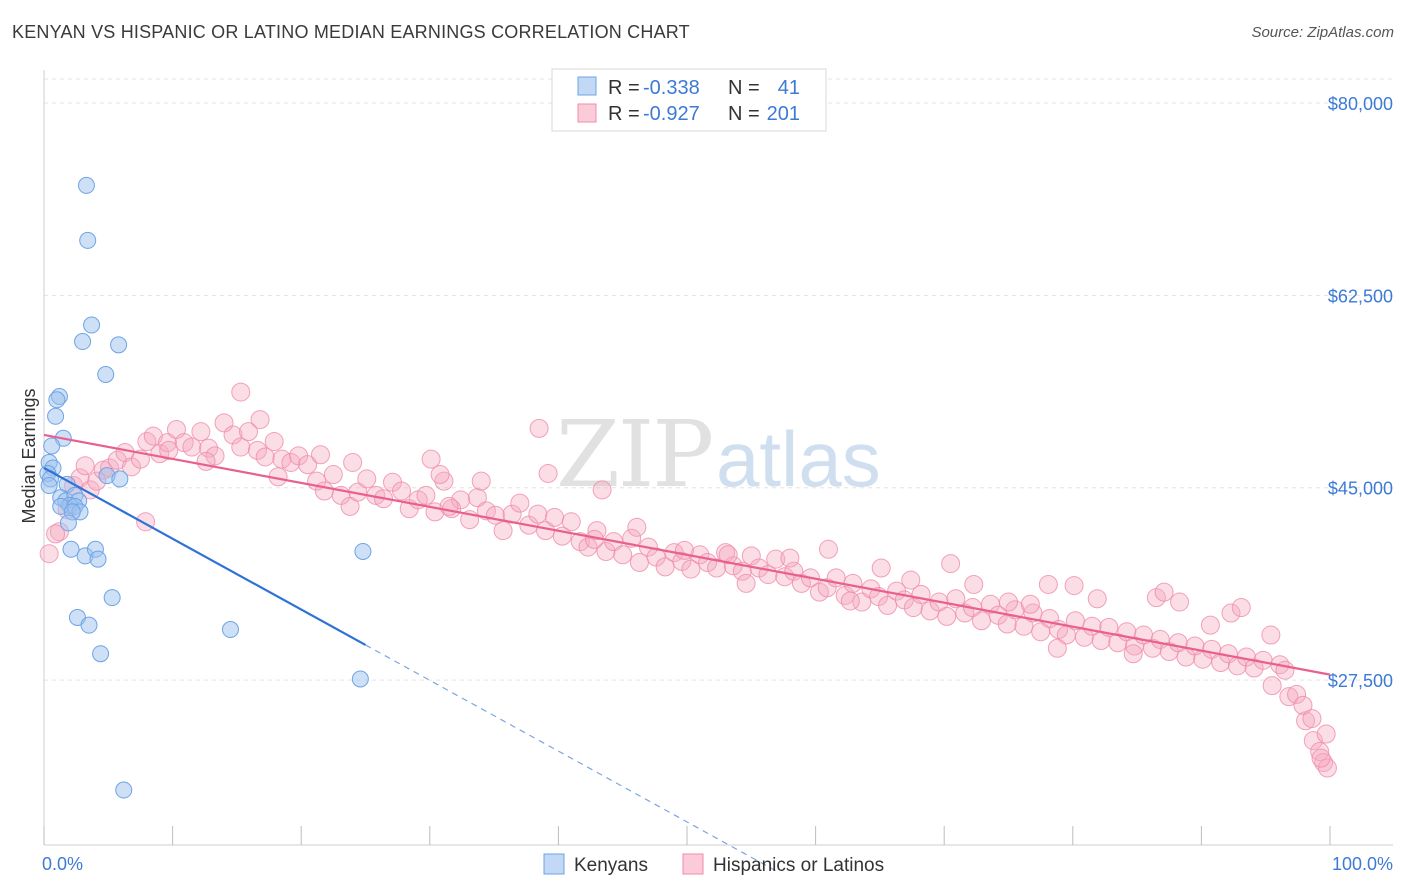  What do you see at coordinates (1360, 681) in the screenshot?
I see `y-tick-label: $27,500` at bounding box center [1360, 681].